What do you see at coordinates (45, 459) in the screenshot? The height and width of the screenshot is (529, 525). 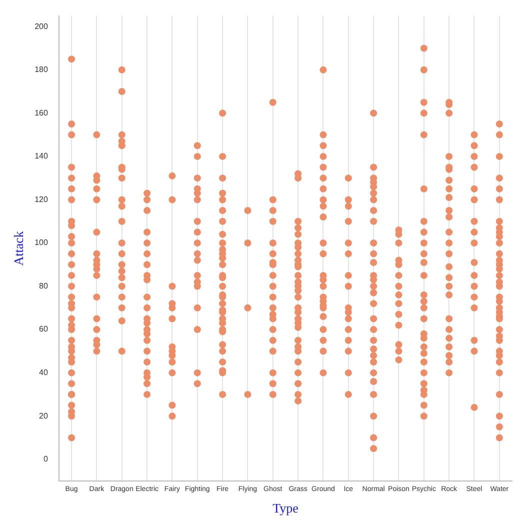 I see `y-tick-label: 0` at bounding box center [45, 459].